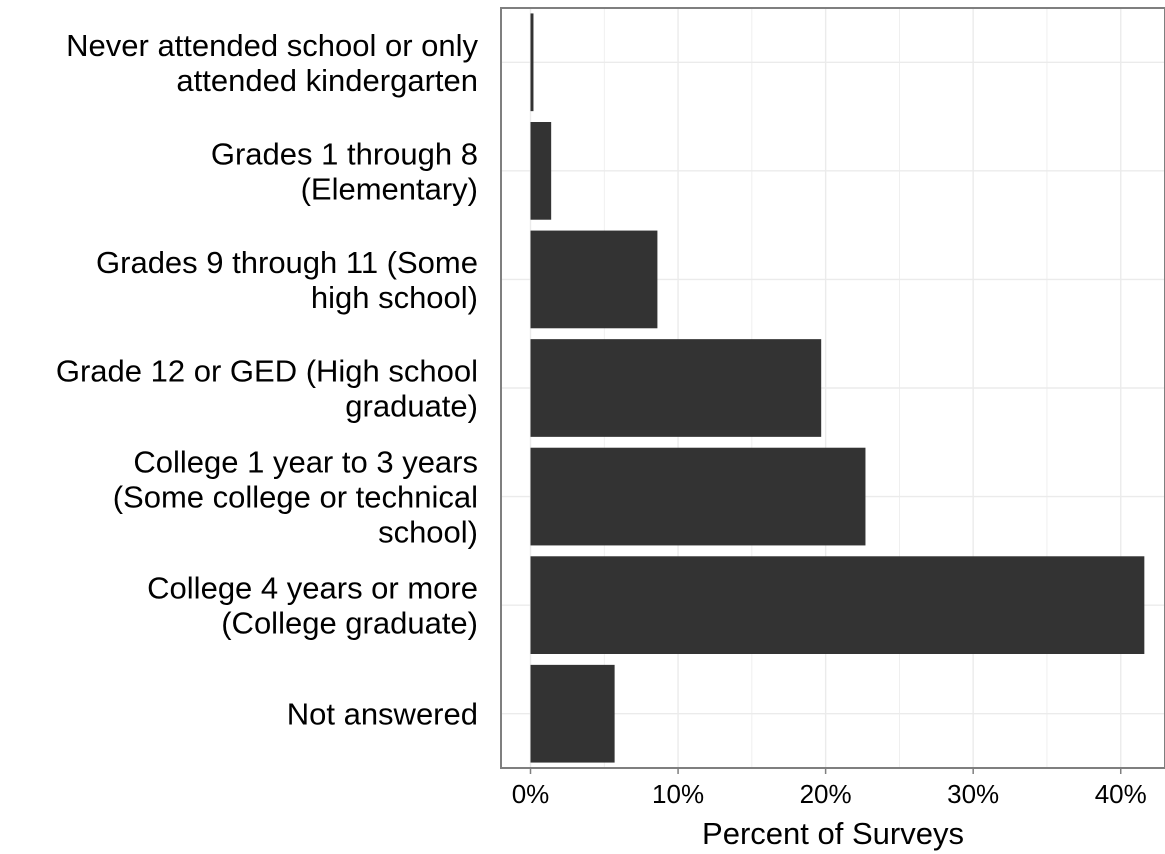  I want to click on x-axis-title: Percent of Surveys, so click(833, 833).